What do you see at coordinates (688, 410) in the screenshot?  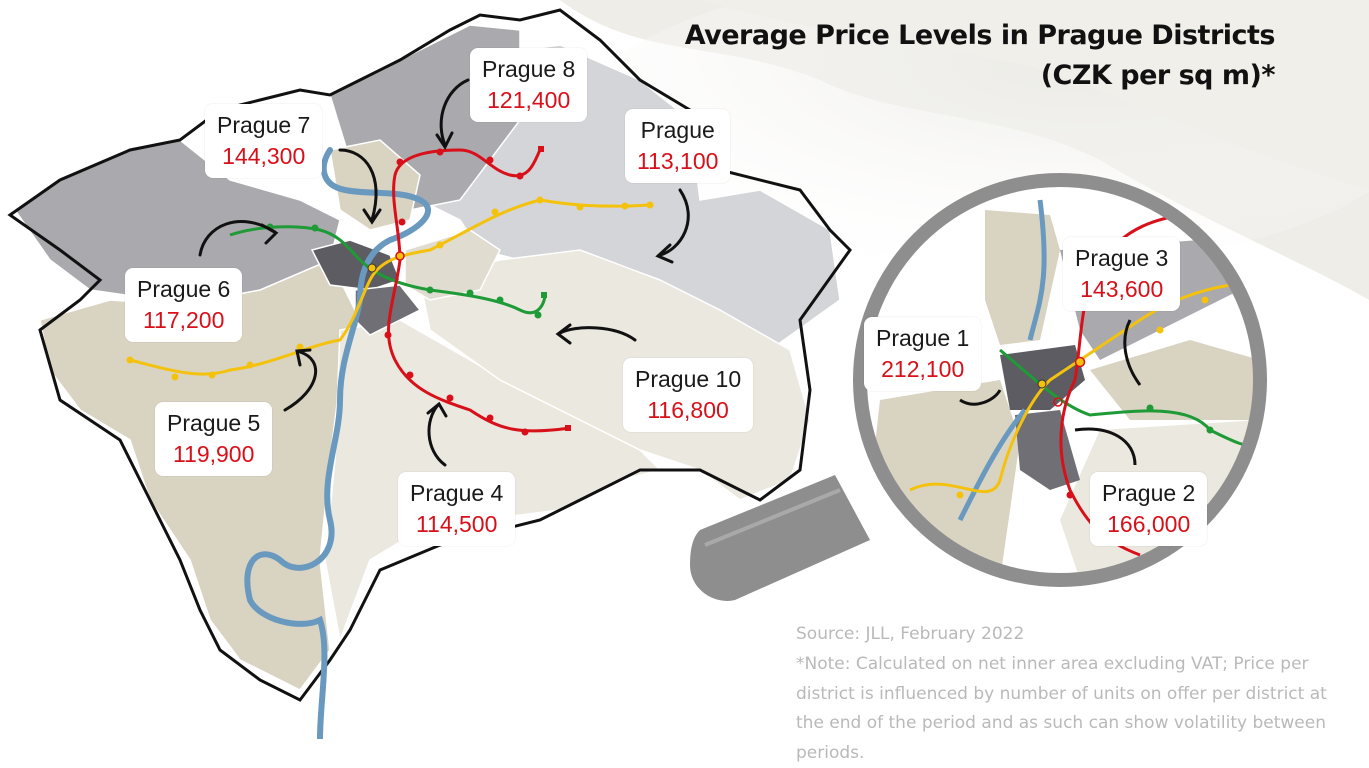 I see `district-price: 116,800` at bounding box center [688, 410].